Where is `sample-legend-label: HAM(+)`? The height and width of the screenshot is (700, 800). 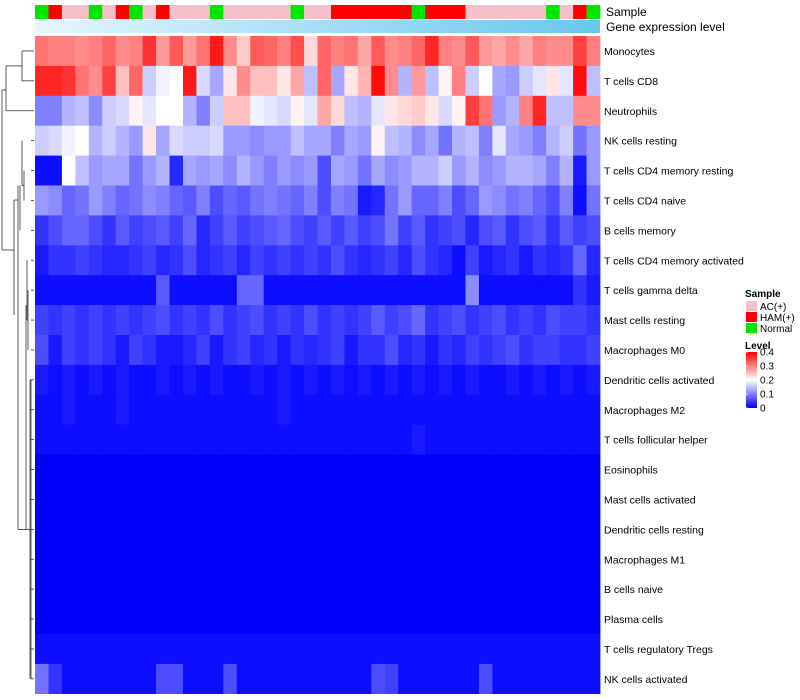 sample-legend-label: HAM(+) is located at coordinates (777, 318).